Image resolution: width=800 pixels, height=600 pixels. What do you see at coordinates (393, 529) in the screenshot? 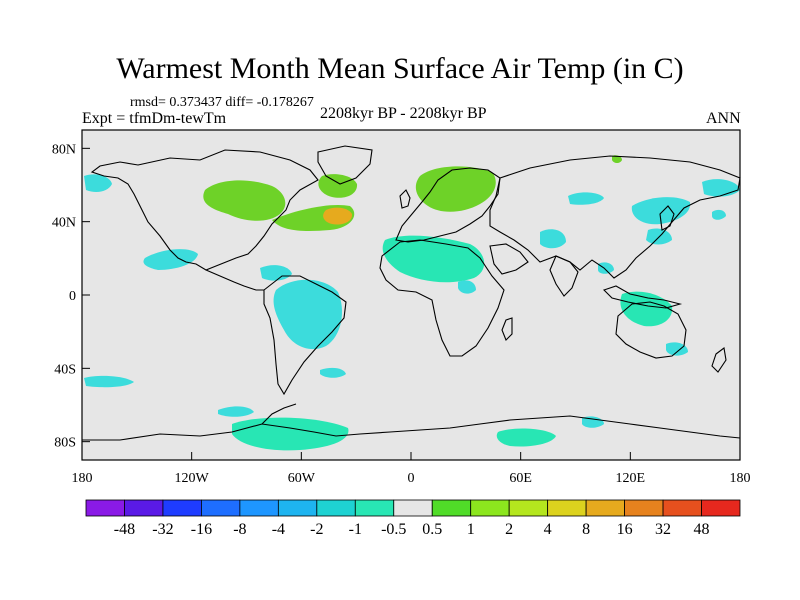
I see `colorbar-label: -0.5` at bounding box center [393, 529].